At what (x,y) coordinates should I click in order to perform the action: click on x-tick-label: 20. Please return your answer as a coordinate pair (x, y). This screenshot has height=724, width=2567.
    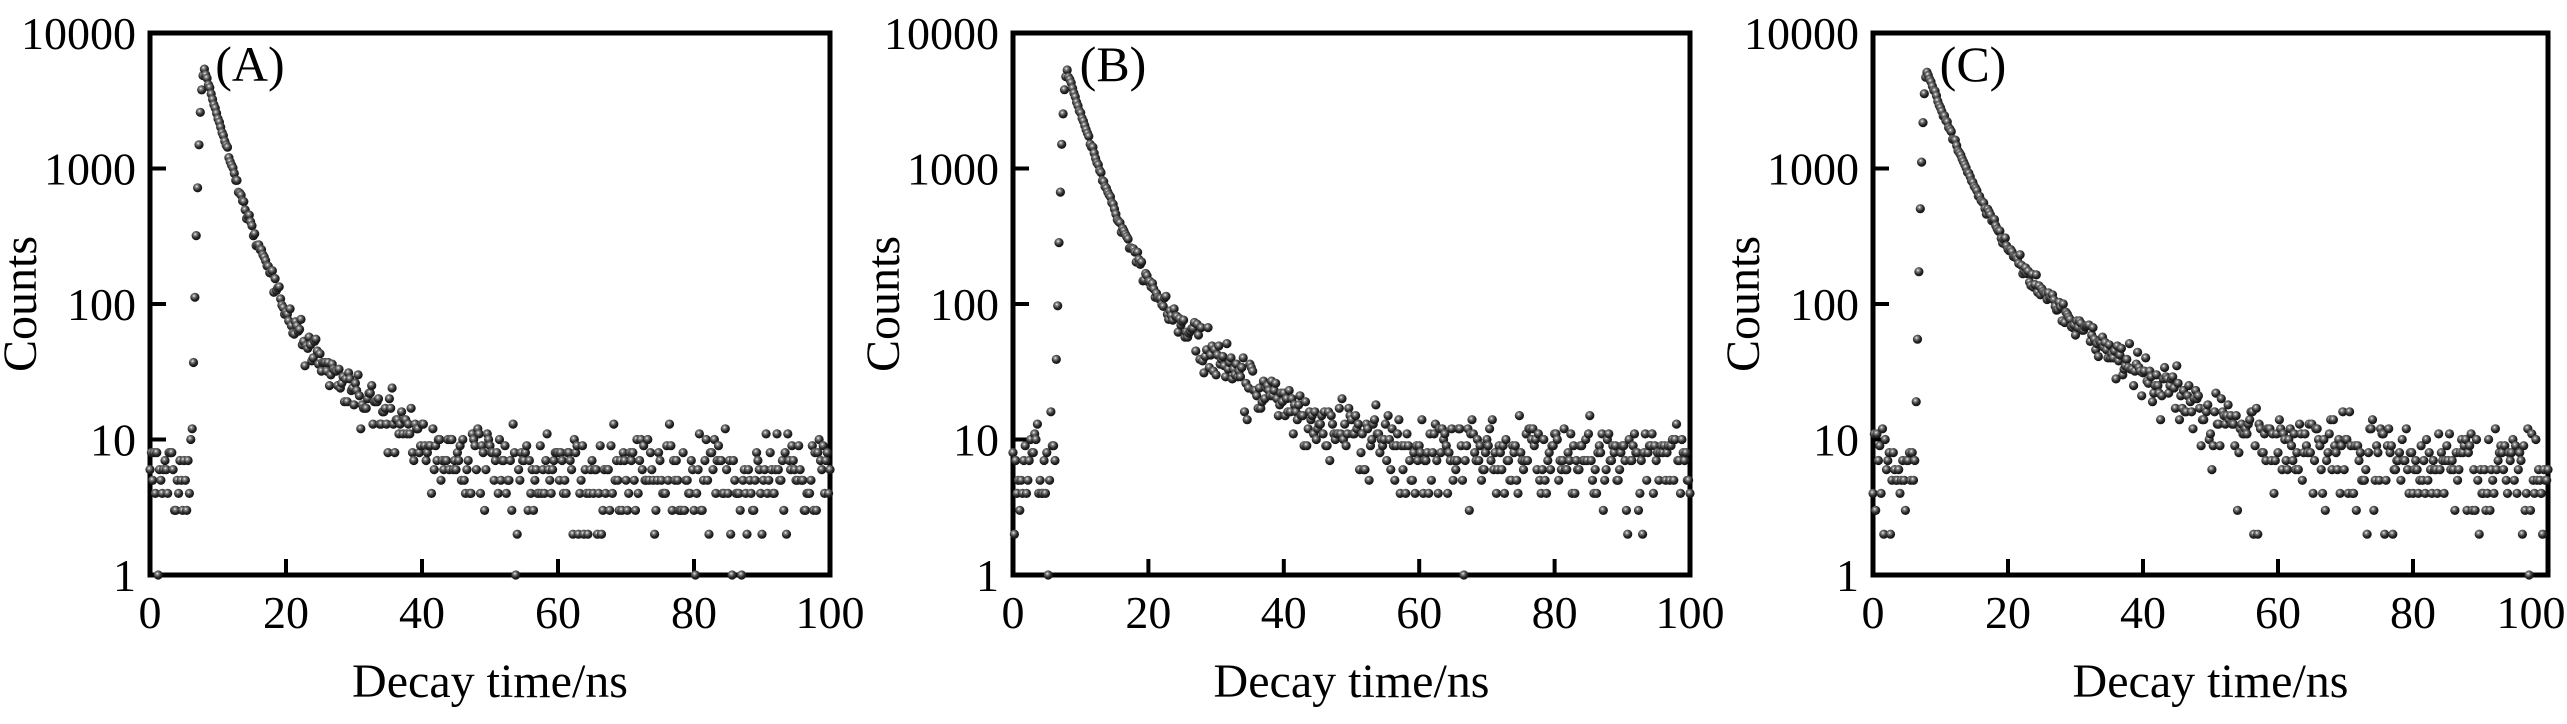
    Looking at the image, I should click on (286, 612).